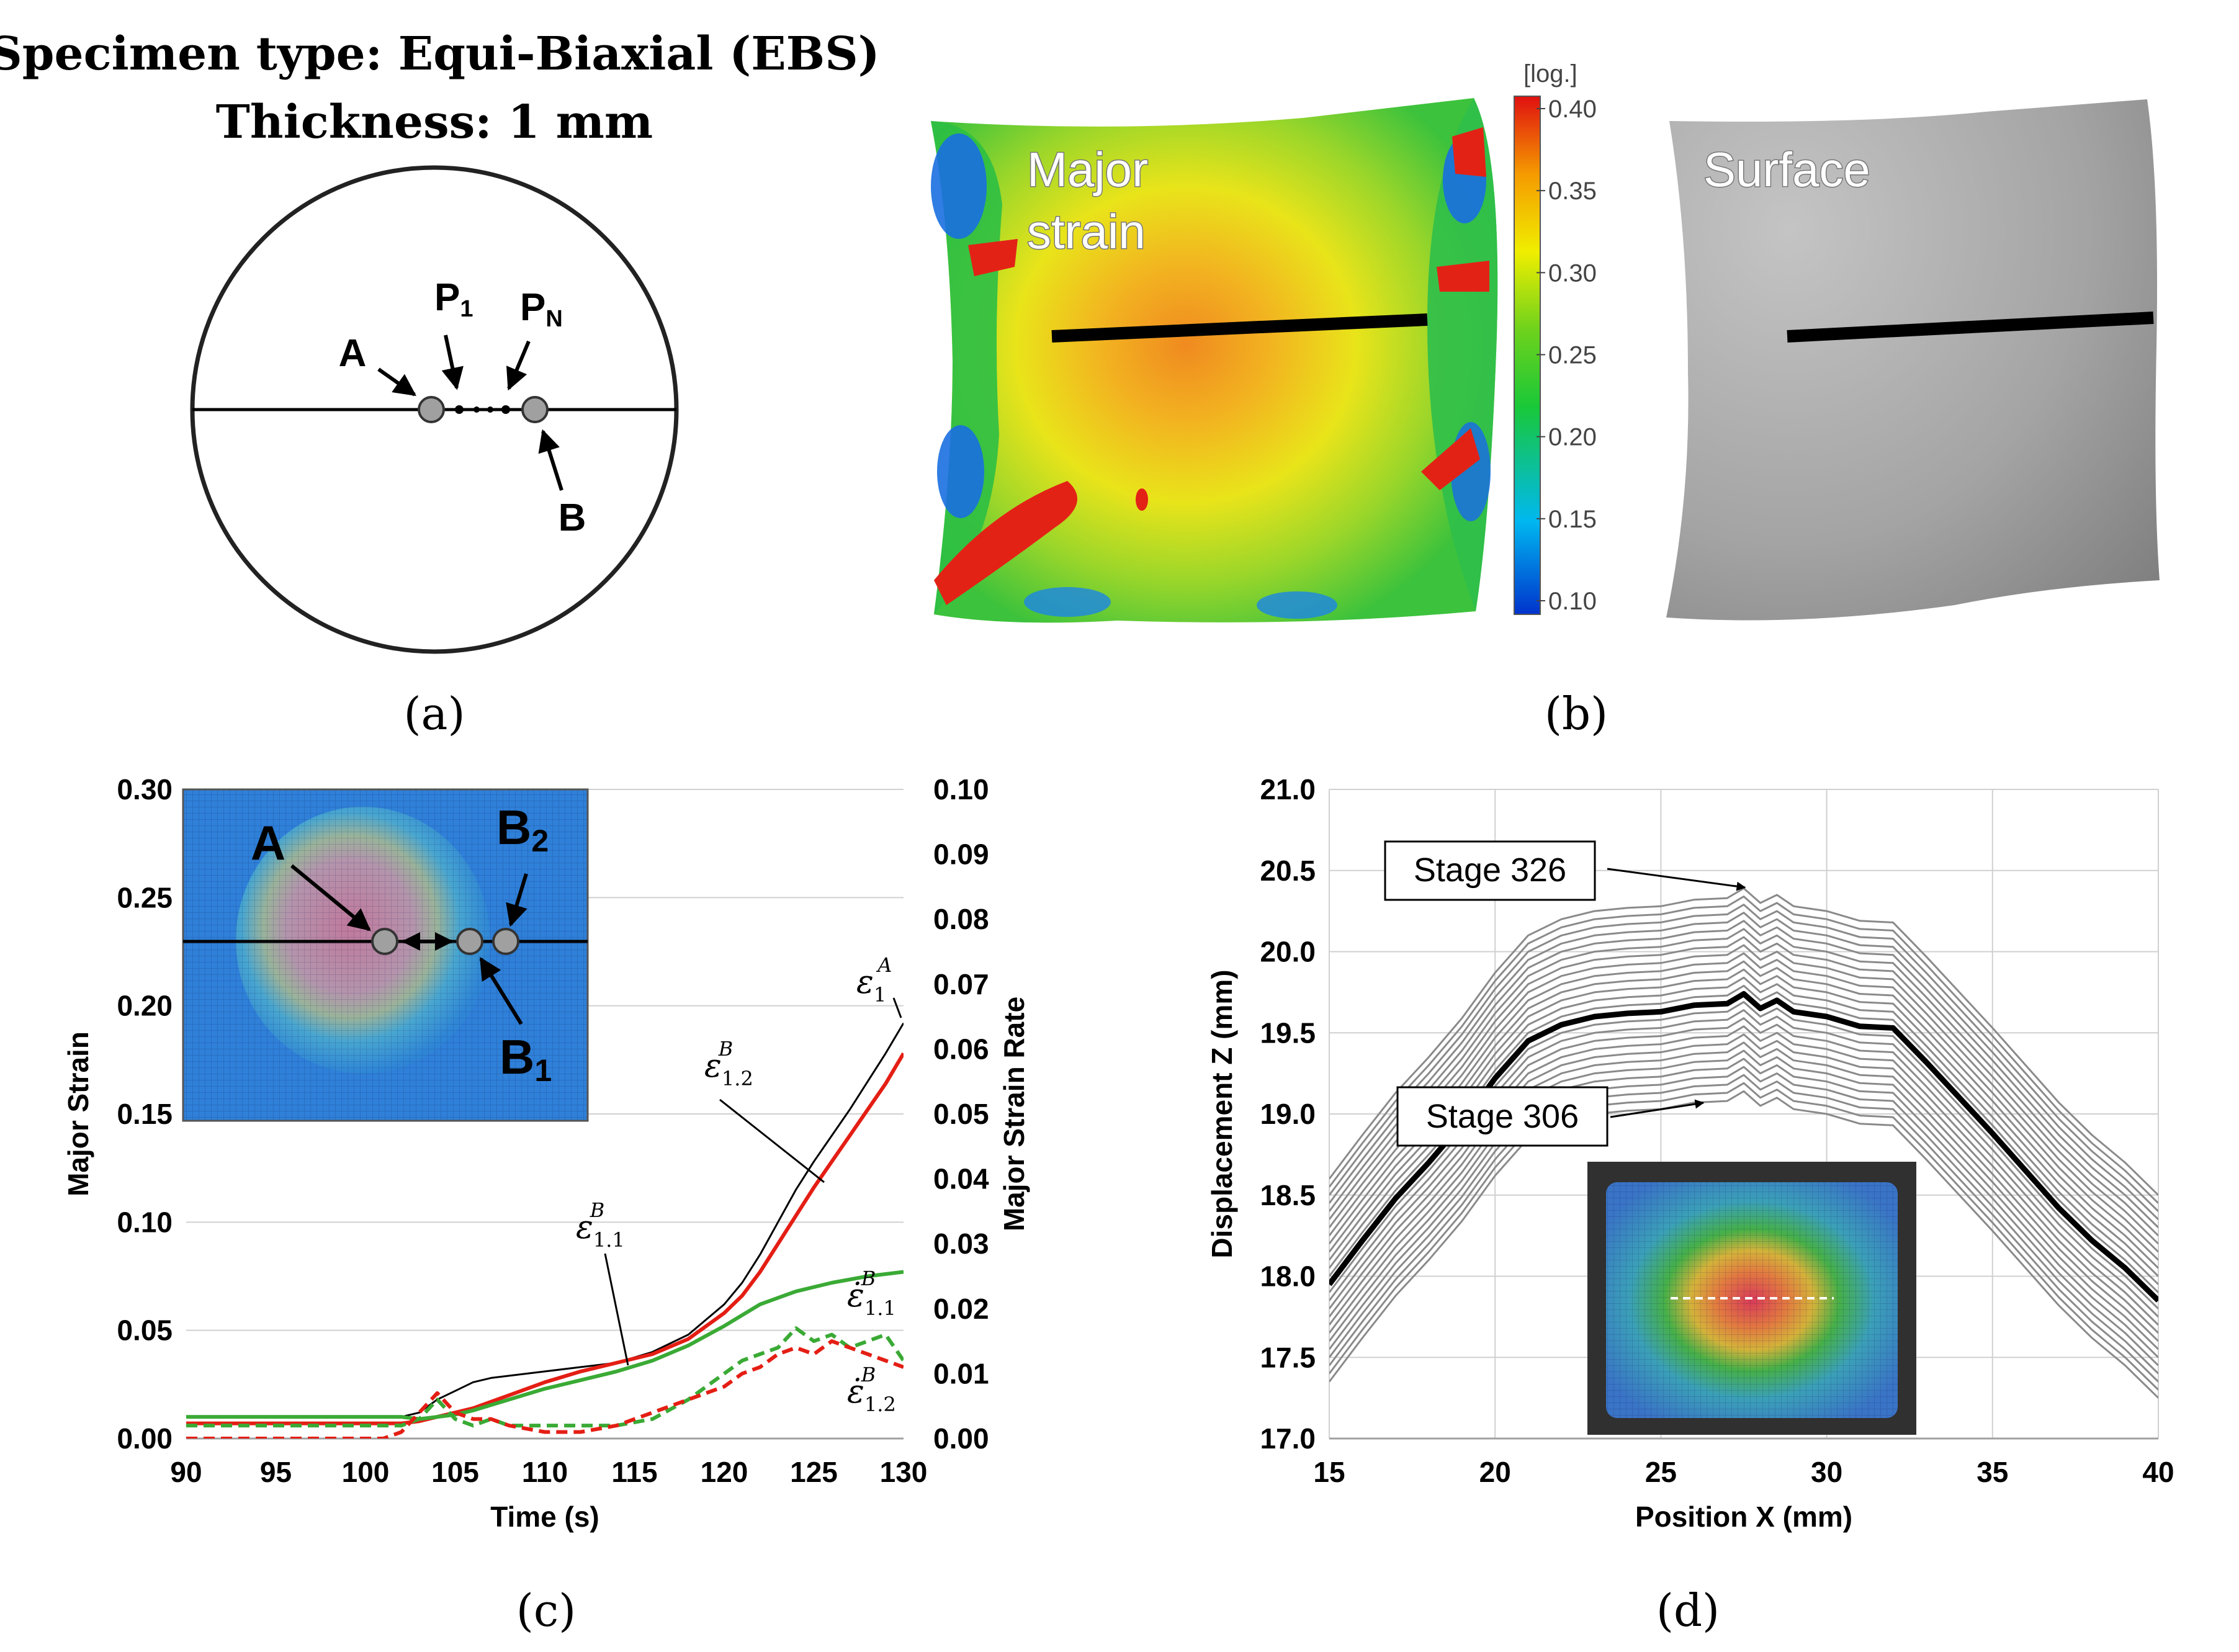 The image size is (2239, 1652). I want to click on label-B: B, so click(572, 517).